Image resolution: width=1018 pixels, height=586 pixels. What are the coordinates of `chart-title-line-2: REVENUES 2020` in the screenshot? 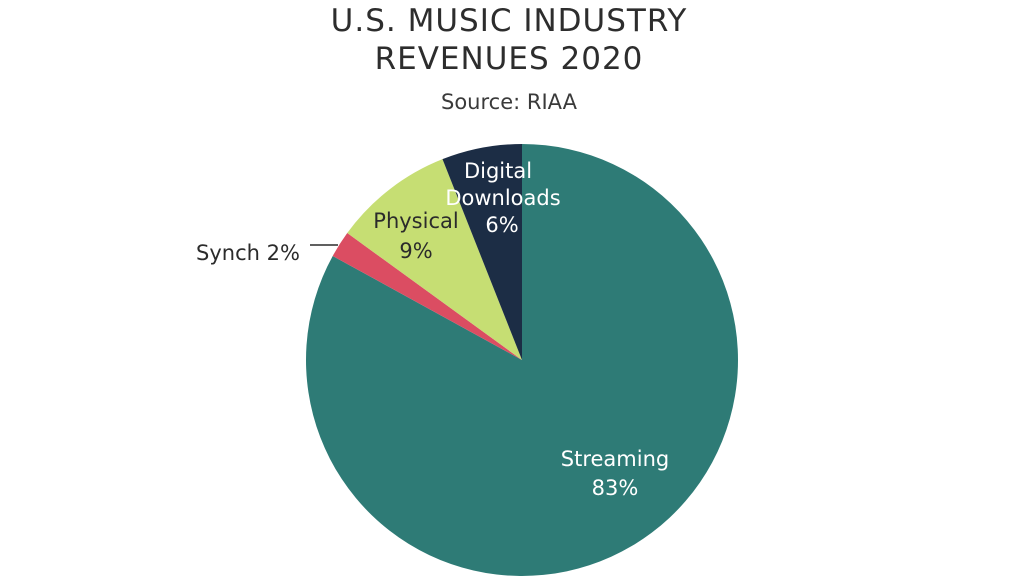 It's located at (509, 59).